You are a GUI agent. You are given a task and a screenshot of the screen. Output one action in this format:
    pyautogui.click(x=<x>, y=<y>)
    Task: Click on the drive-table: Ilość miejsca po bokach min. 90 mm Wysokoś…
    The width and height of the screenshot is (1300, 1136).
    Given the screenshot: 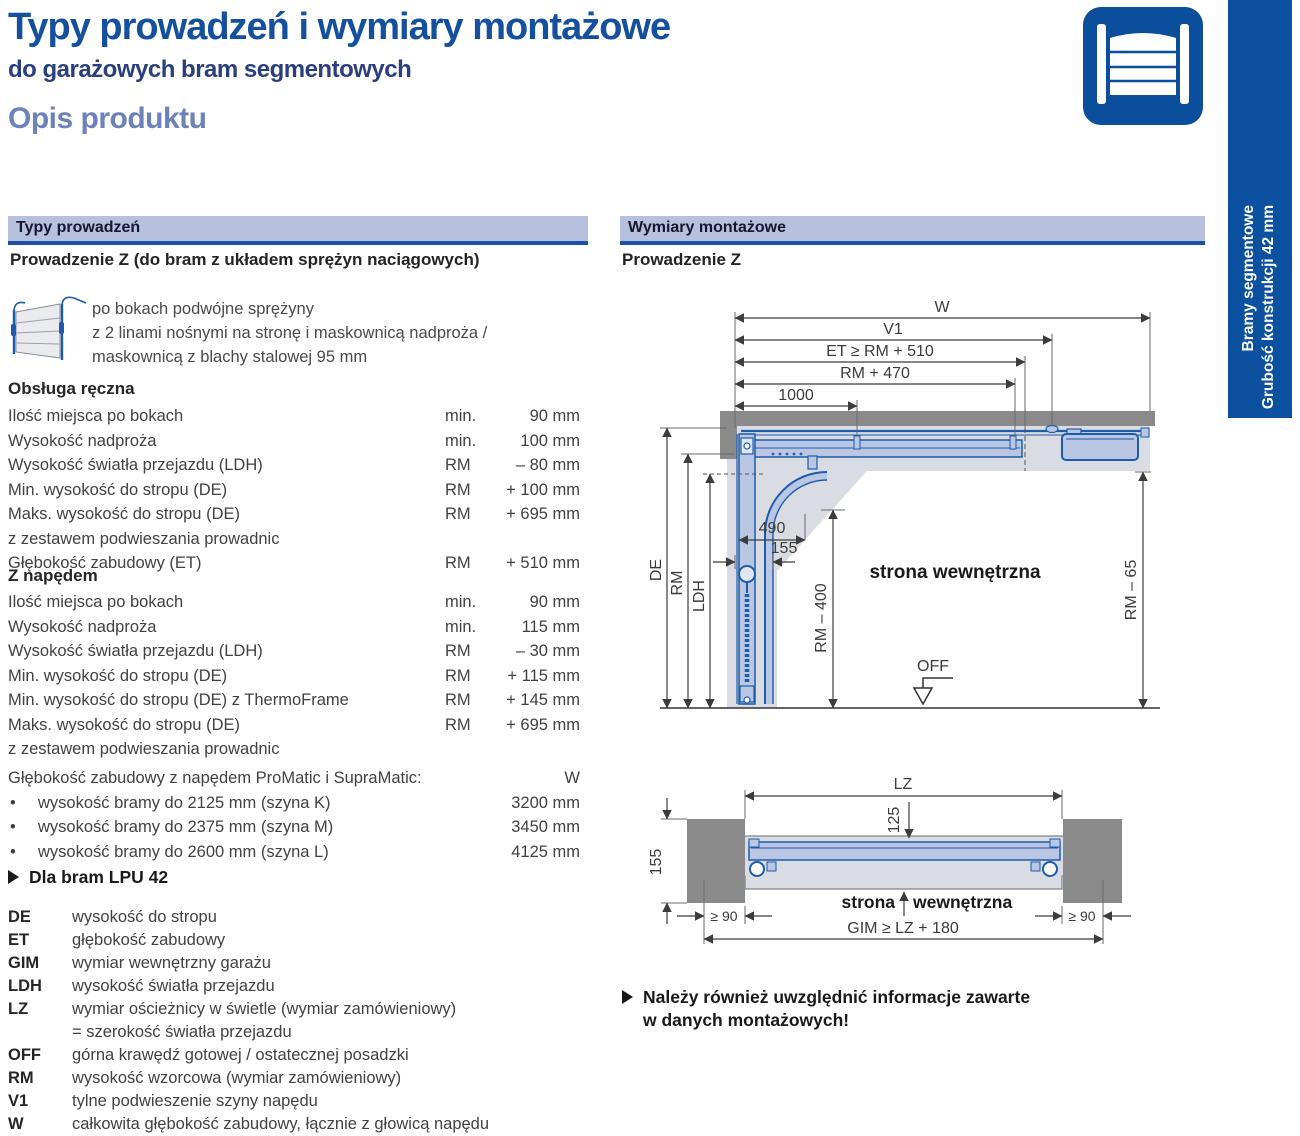 What is the action you would take?
    pyautogui.click(x=294, y=676)
    